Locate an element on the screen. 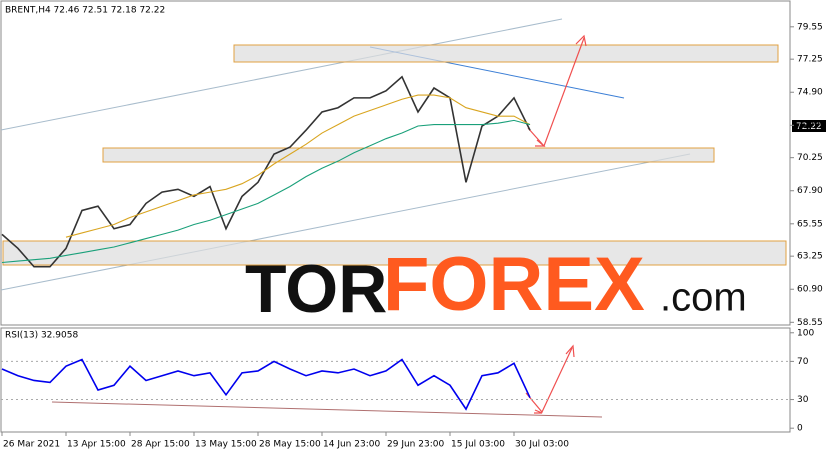 The width and height of the screenshot is (834, 456). x-tick-label: 29 Jun 23:00 is located at coordinates (415, 445).